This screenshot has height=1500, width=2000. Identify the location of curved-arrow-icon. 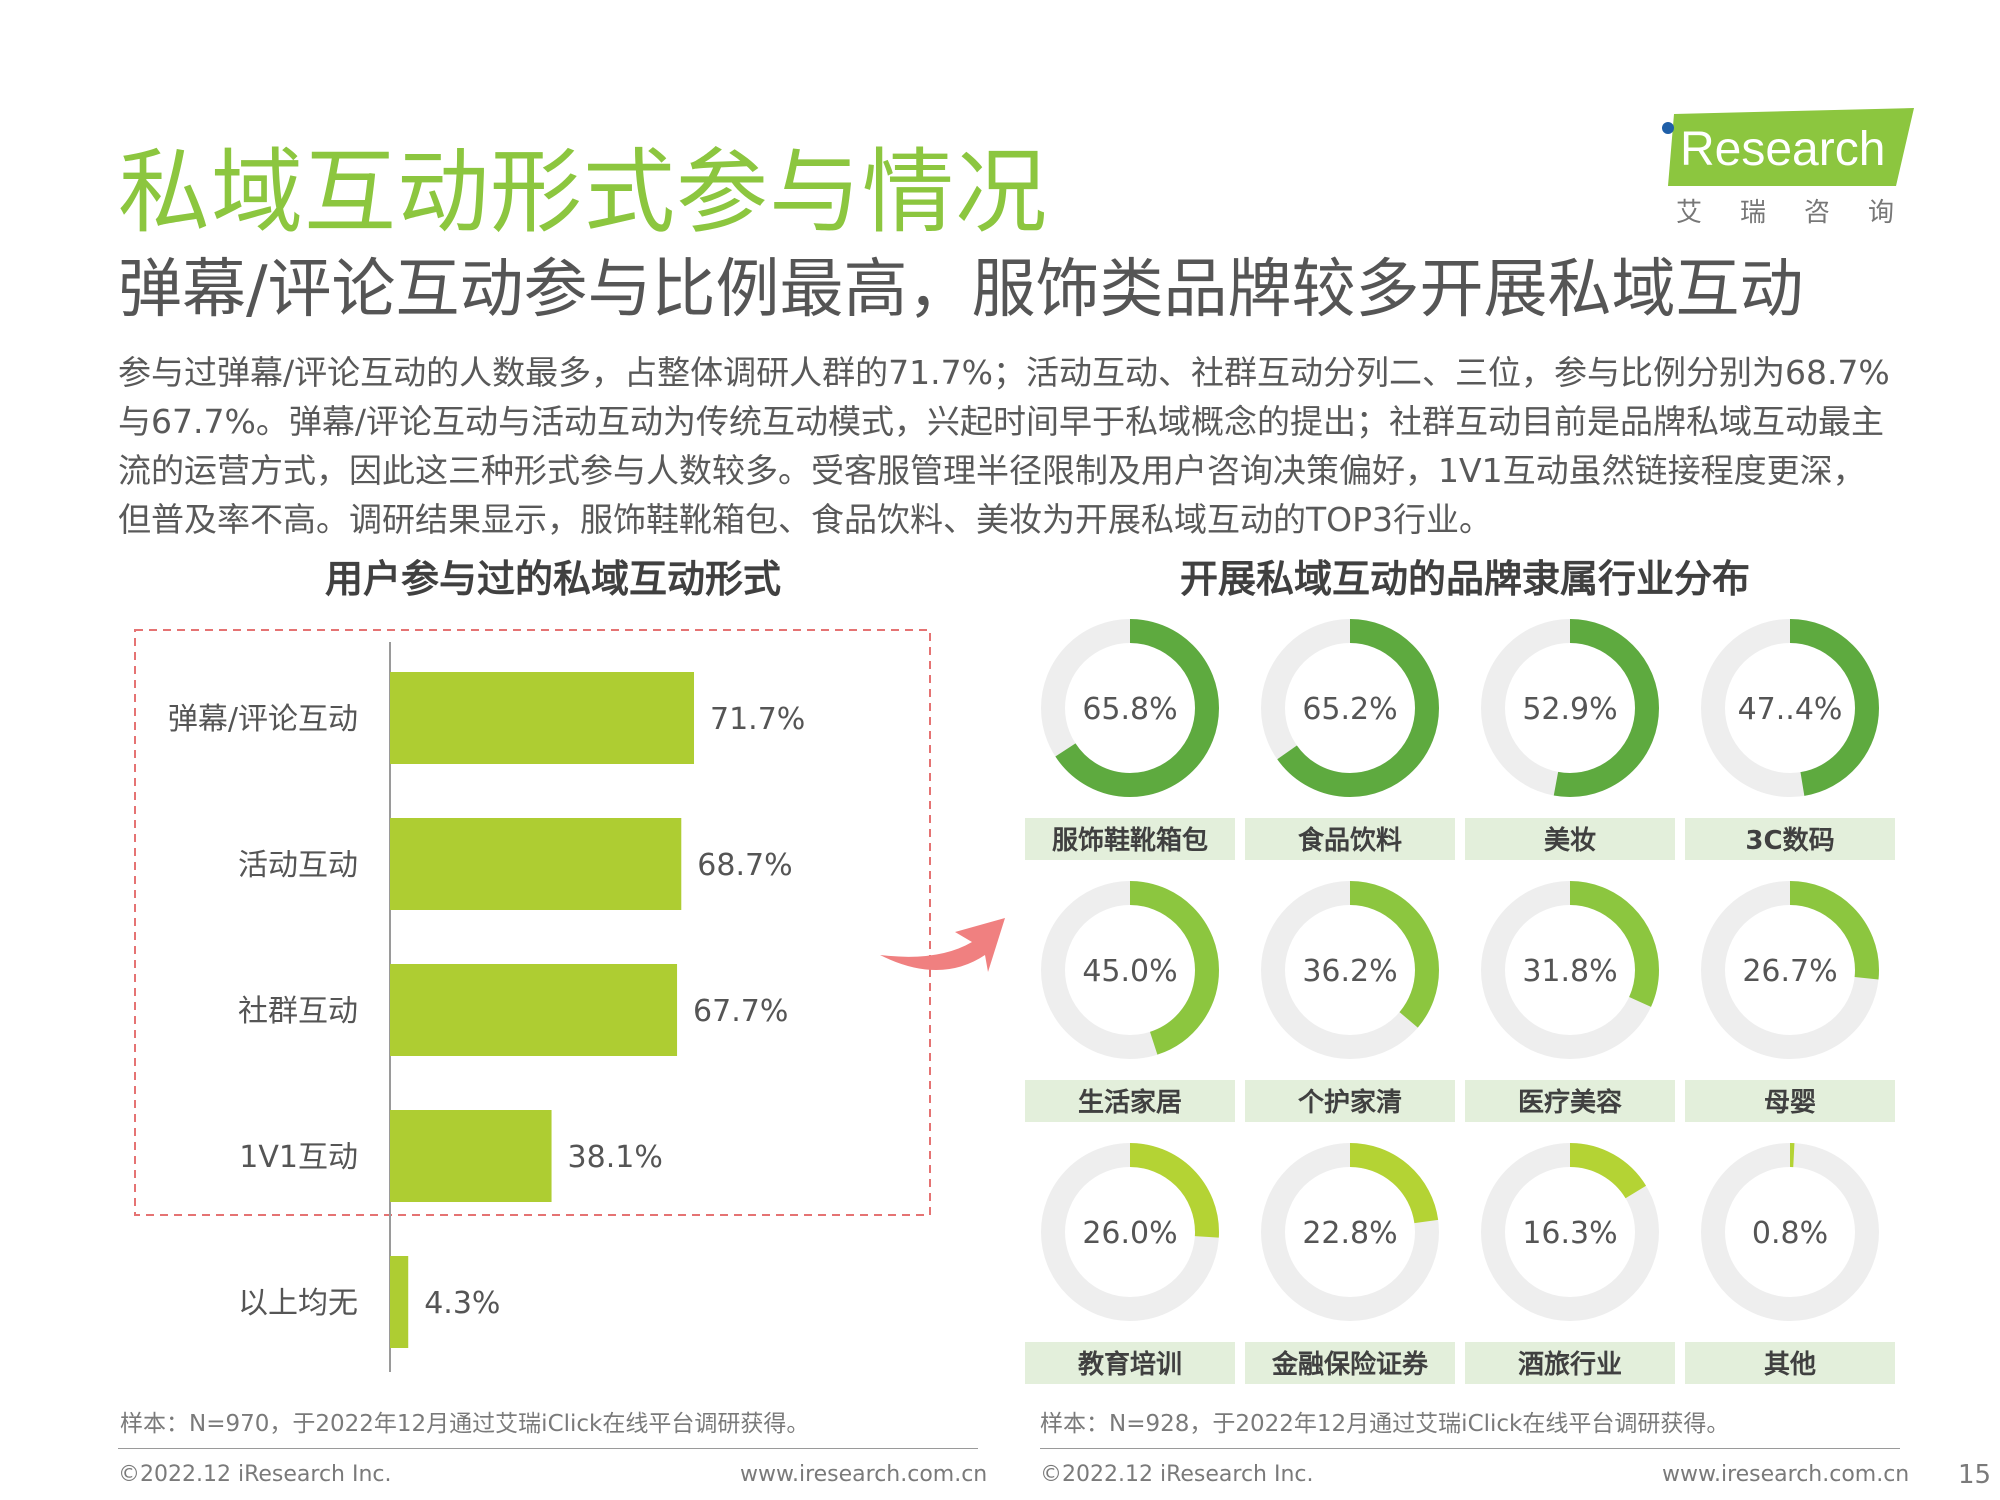
(942, 945).